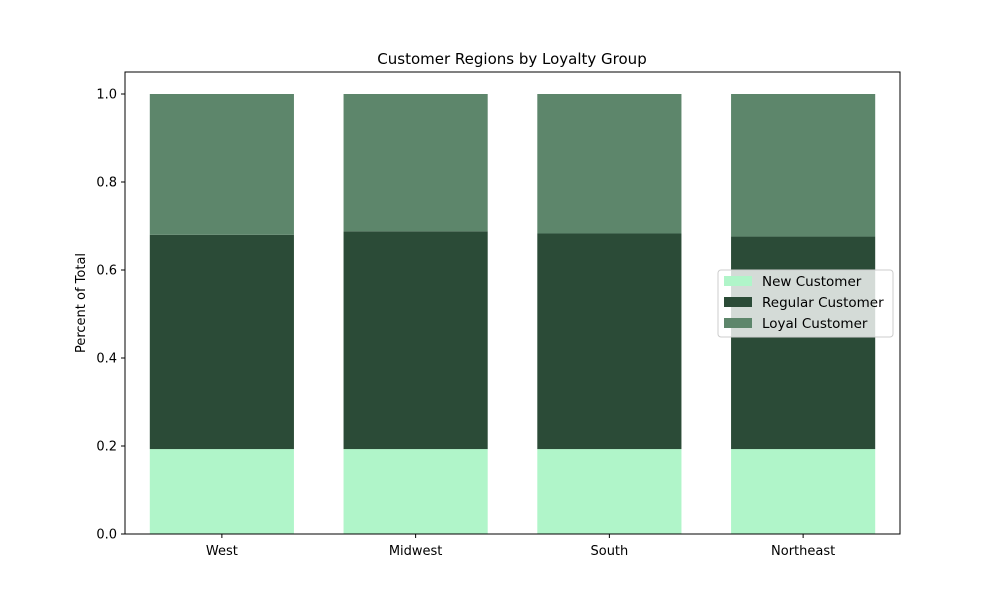 This screenshot has width=1000, height=600. Describe the element at coordinates (812, 282) in the screenshot. I see `legend-label: New Customer` at that location.